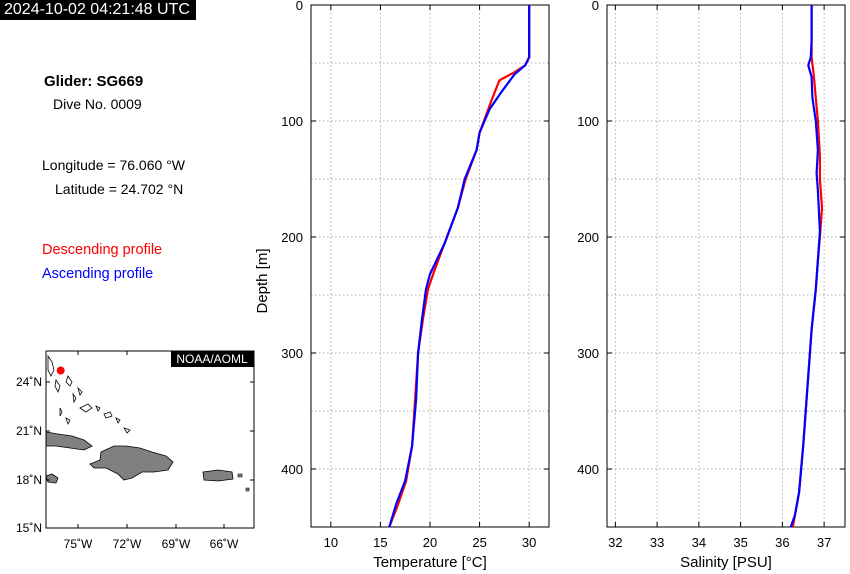  I want to click on map-lon-tick-label: 66˚W, so click(224, 544).